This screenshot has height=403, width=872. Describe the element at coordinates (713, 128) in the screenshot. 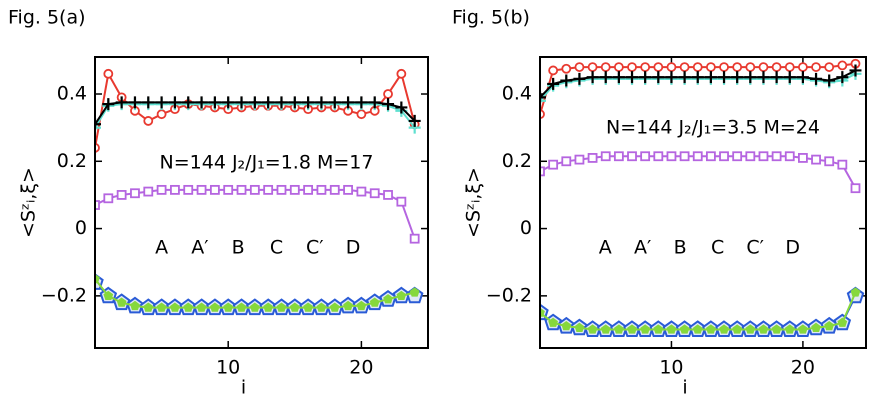

I see `annotation: N=144 J₂/J₁=3.5 M=24` at that location.